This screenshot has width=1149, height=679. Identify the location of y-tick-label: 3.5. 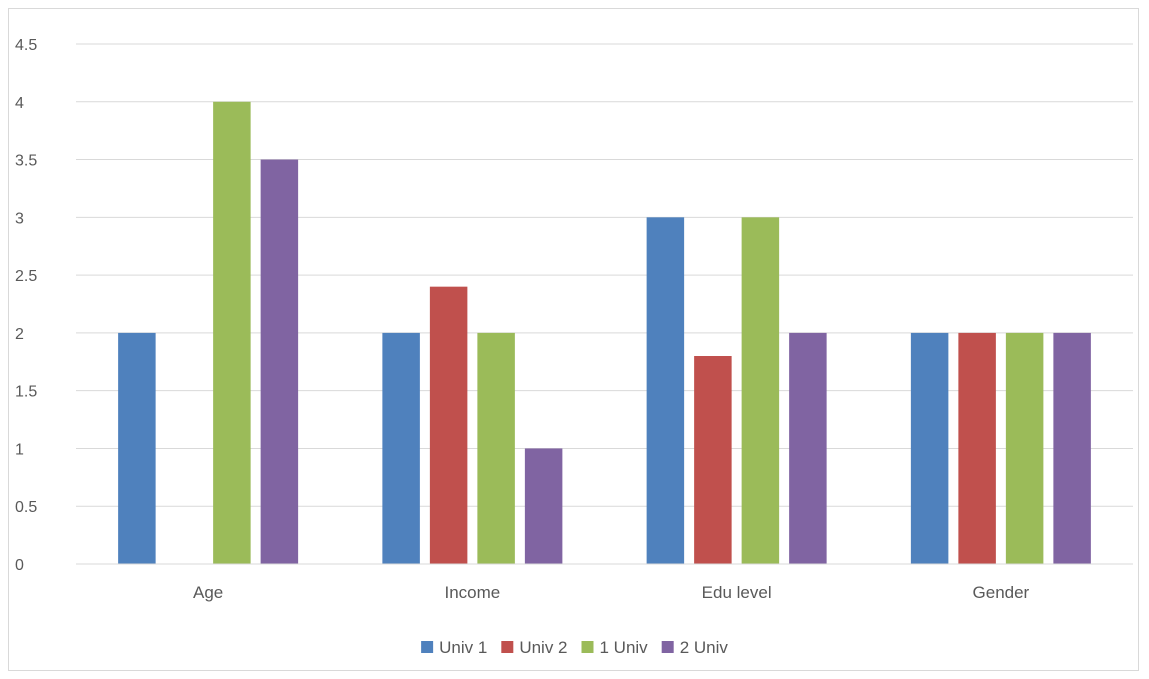
(26, 161).